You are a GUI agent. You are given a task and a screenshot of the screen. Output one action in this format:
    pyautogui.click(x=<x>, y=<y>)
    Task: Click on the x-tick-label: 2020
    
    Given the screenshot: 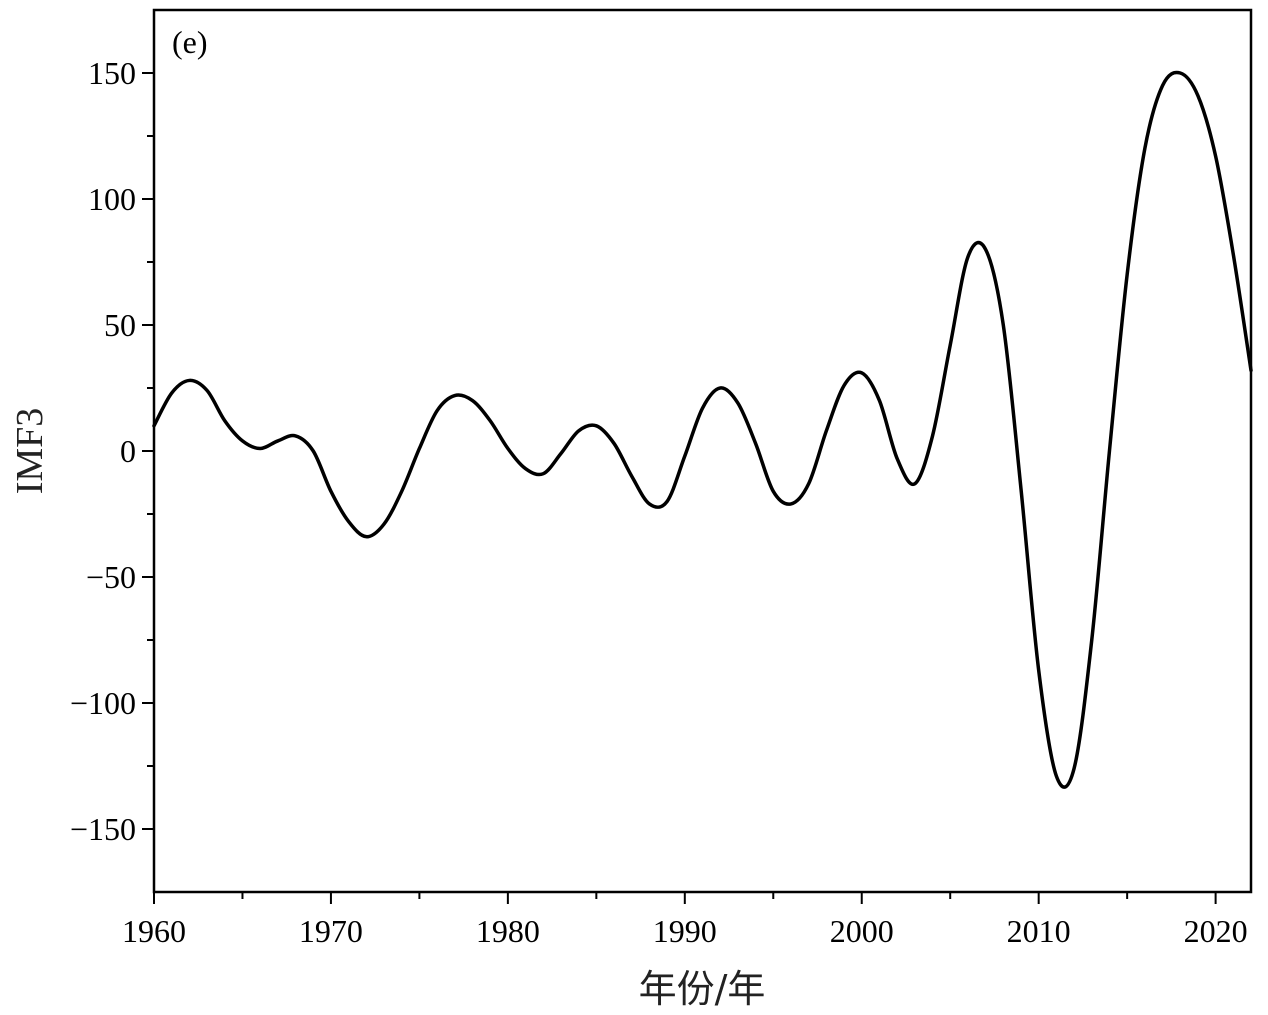 What is the action you would take?
    pyautogui.click(x=1216, y=931)
    